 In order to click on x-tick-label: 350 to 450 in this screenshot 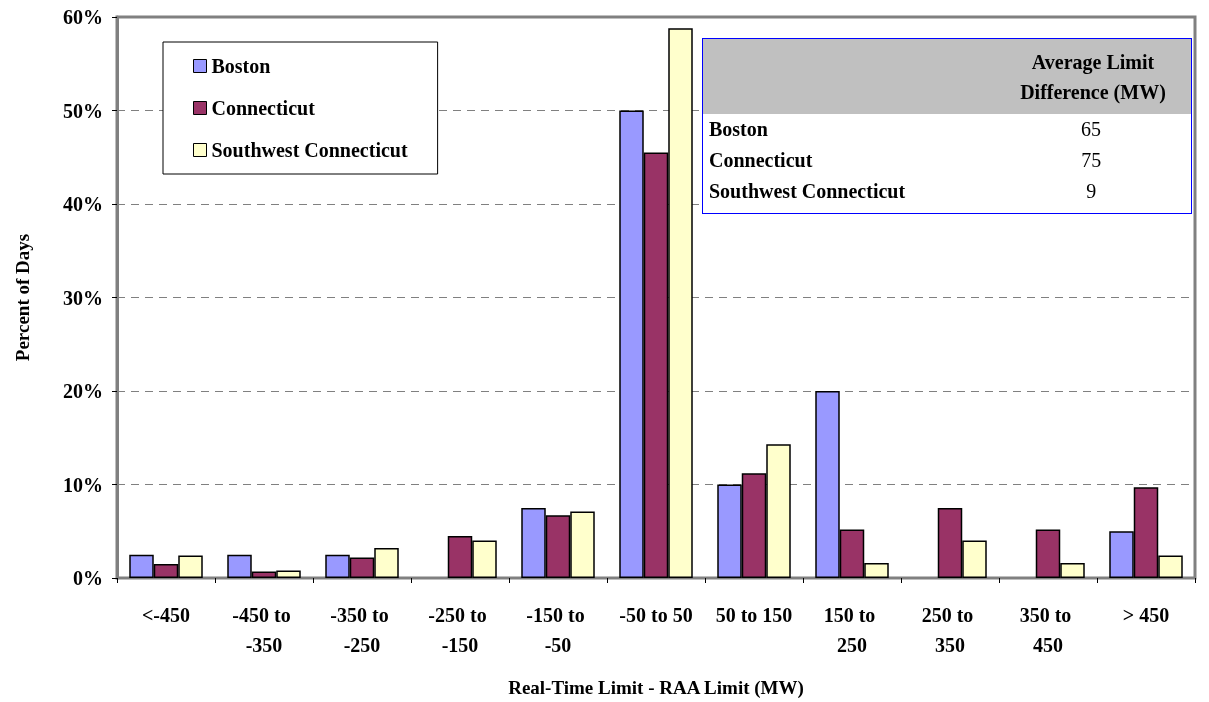, I will do `click(1048, 630)`.